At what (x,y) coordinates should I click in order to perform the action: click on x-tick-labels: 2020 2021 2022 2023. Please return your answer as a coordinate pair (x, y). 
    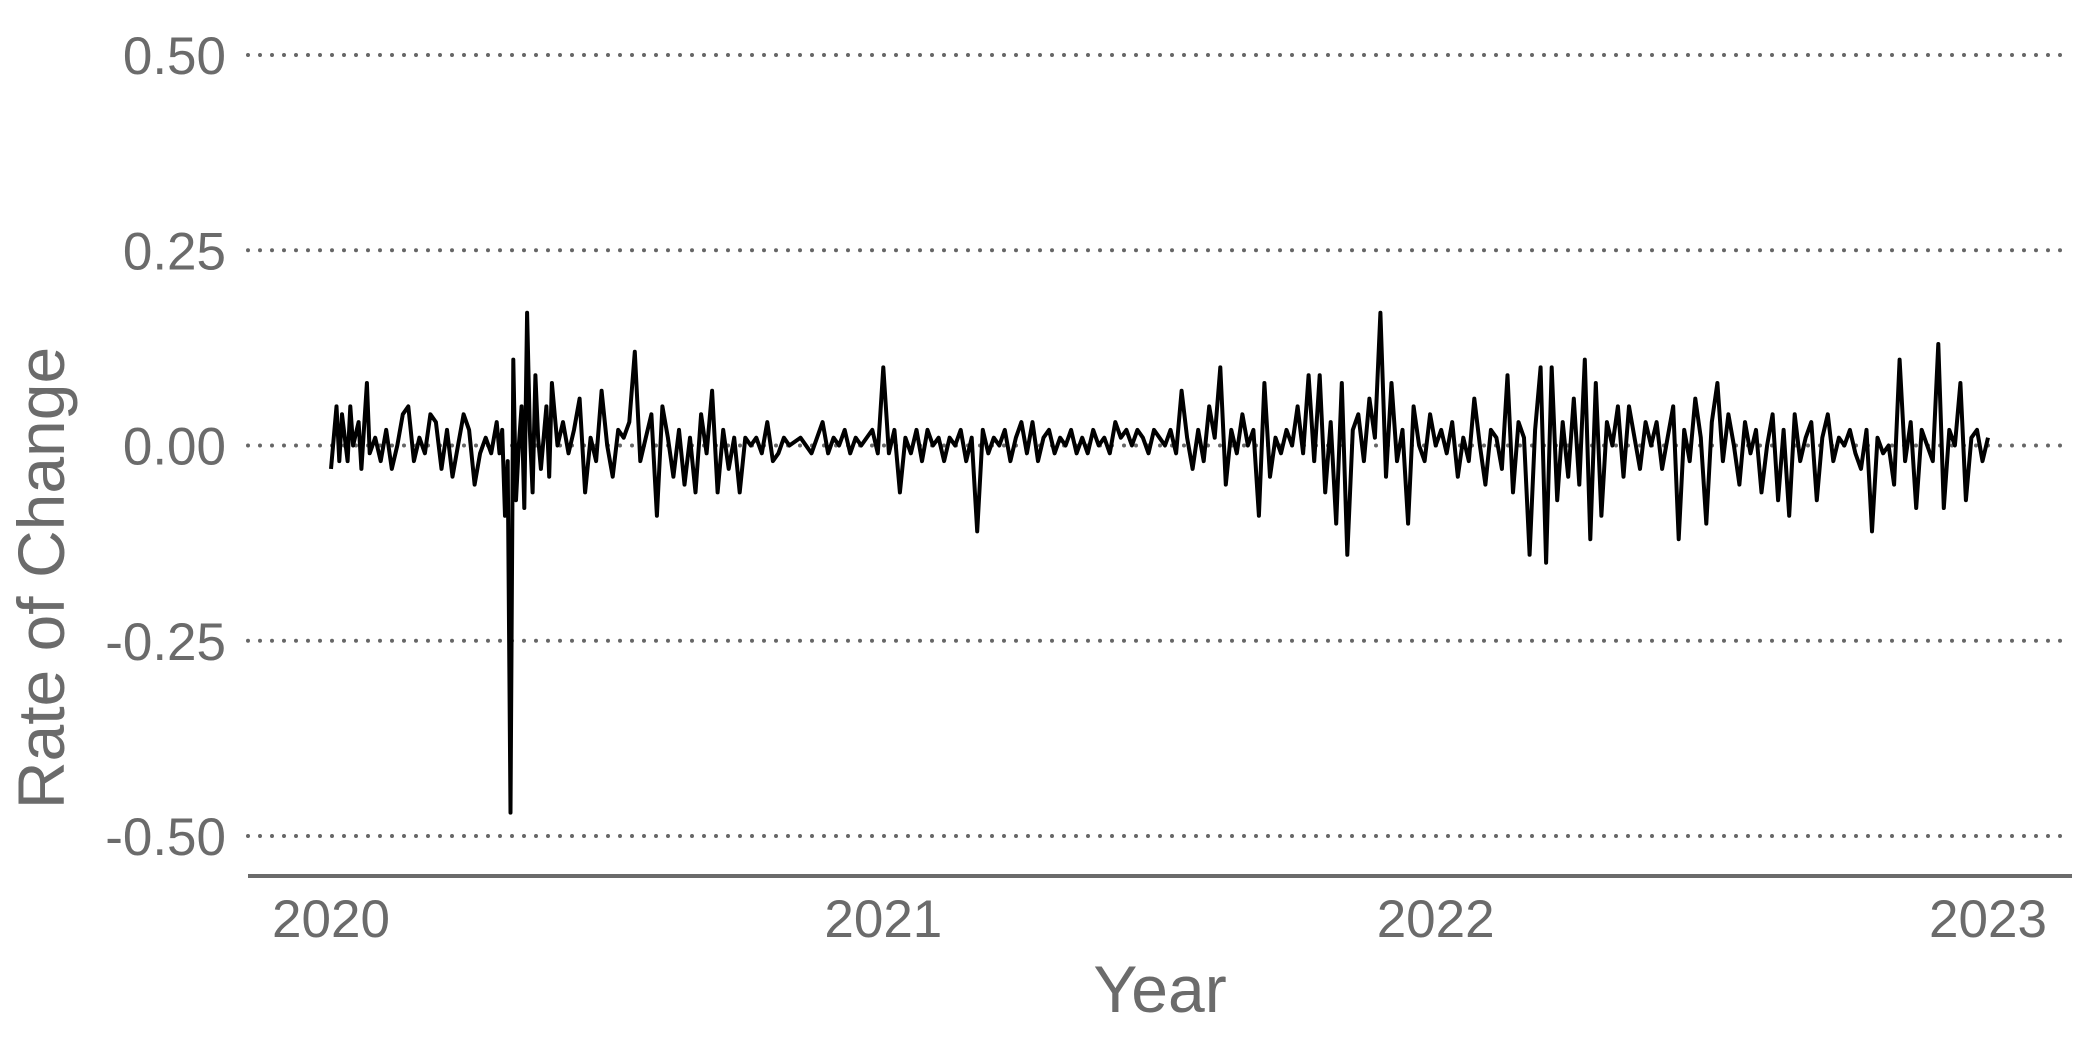
    Looking at the image, I should click on (1159, 919).